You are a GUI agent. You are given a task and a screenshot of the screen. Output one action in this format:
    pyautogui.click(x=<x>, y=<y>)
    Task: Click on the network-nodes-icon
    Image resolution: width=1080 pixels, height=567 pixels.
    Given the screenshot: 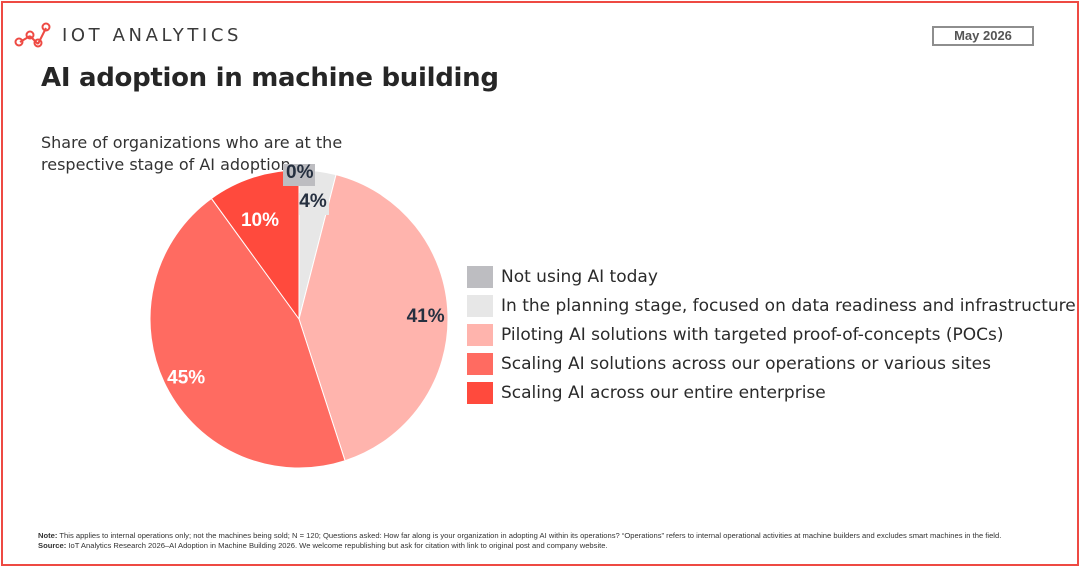 What is the action you would take?
    pyautogui.click(x=32, y=35)
    